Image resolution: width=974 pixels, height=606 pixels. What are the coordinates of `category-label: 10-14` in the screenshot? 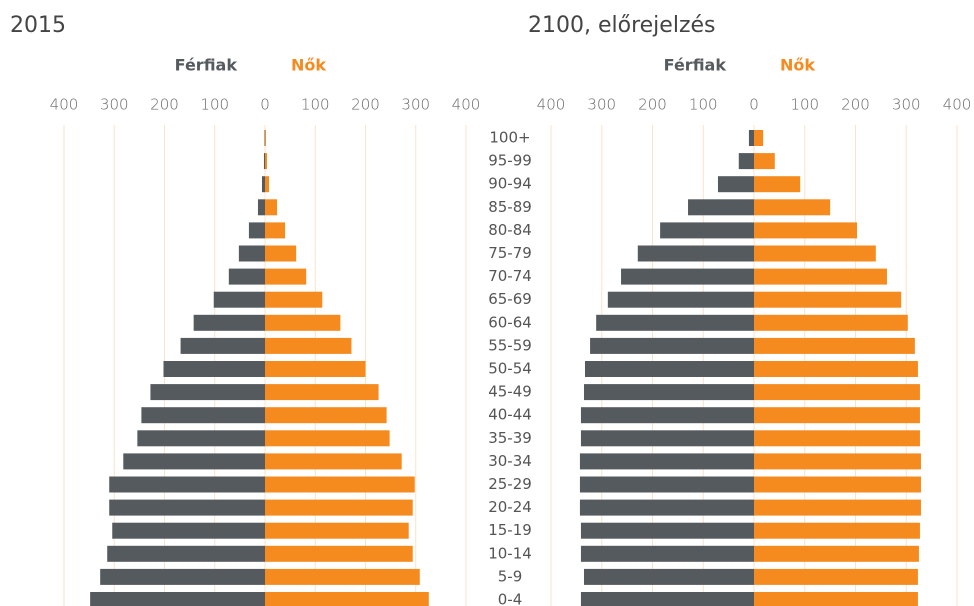 It's located at (510, 553).